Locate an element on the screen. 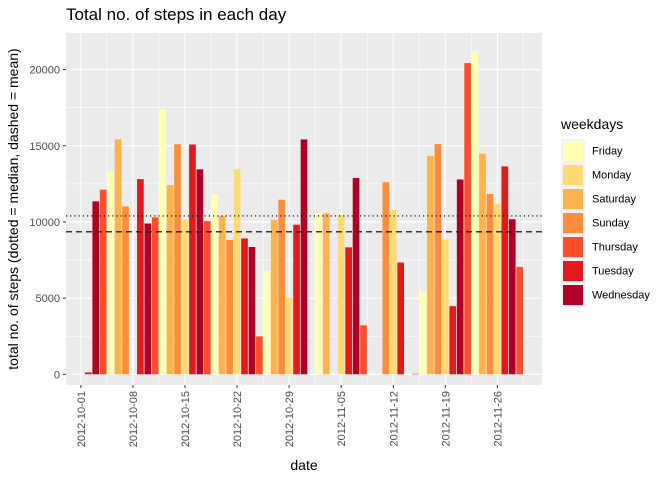  y-tick-label: 20000 is located at coordinates (44, 71).